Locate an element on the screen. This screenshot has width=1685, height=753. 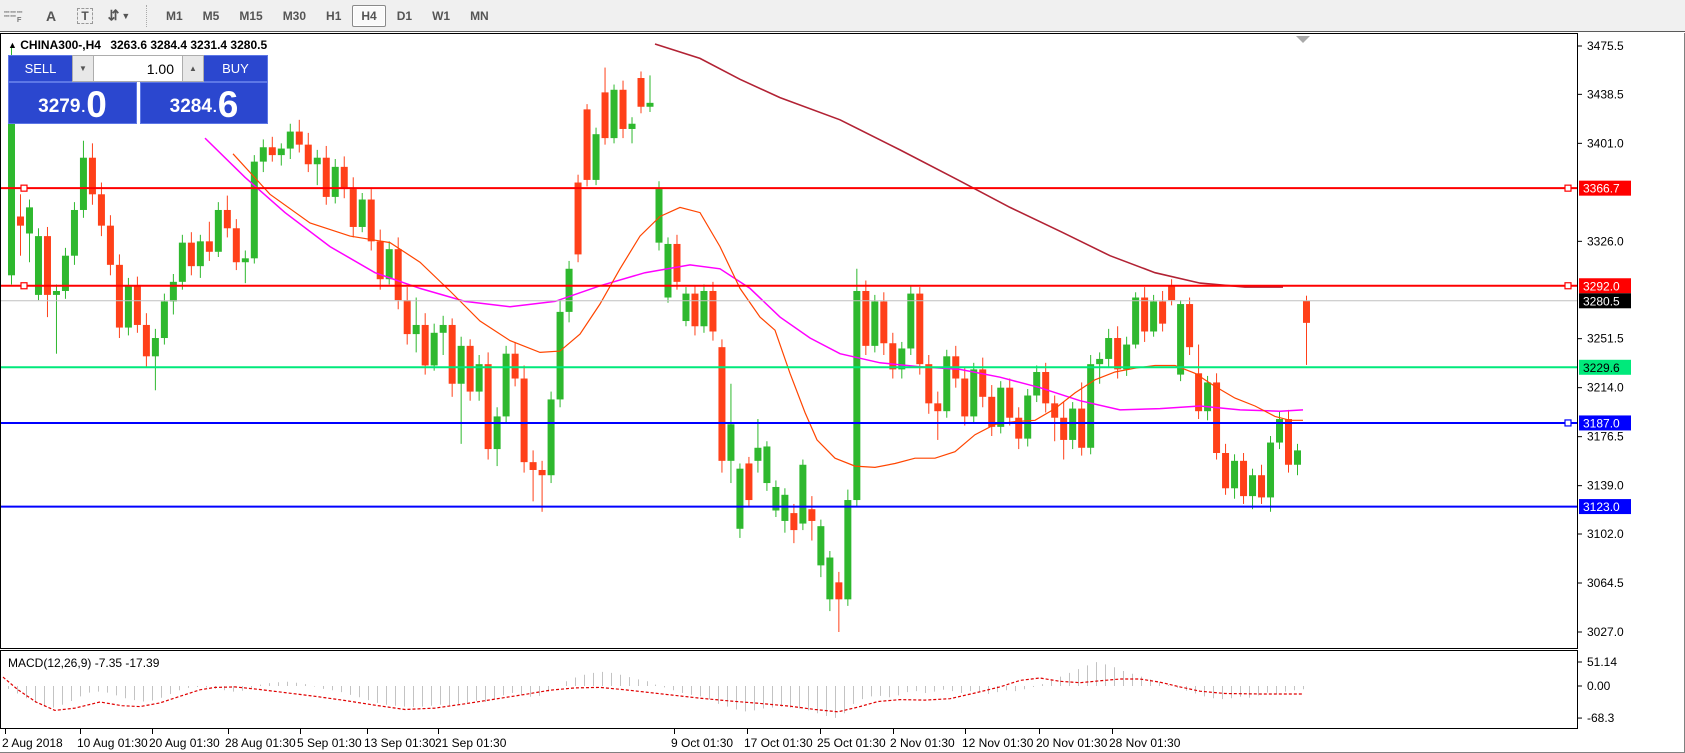
text-label-icon: A is located at coordinates (51, 15).